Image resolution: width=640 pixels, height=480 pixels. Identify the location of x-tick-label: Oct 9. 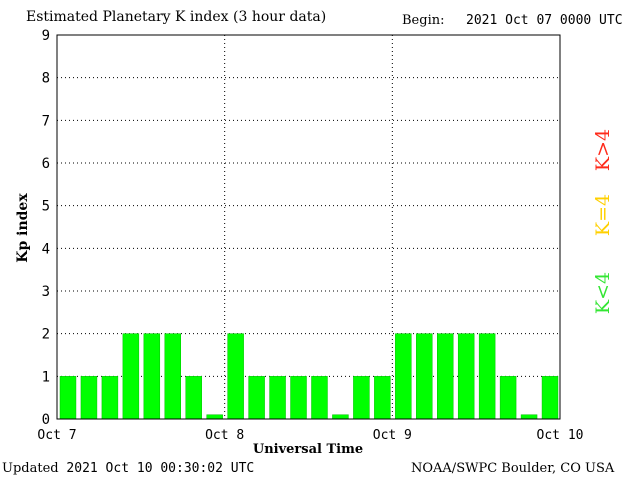
(392, 435).